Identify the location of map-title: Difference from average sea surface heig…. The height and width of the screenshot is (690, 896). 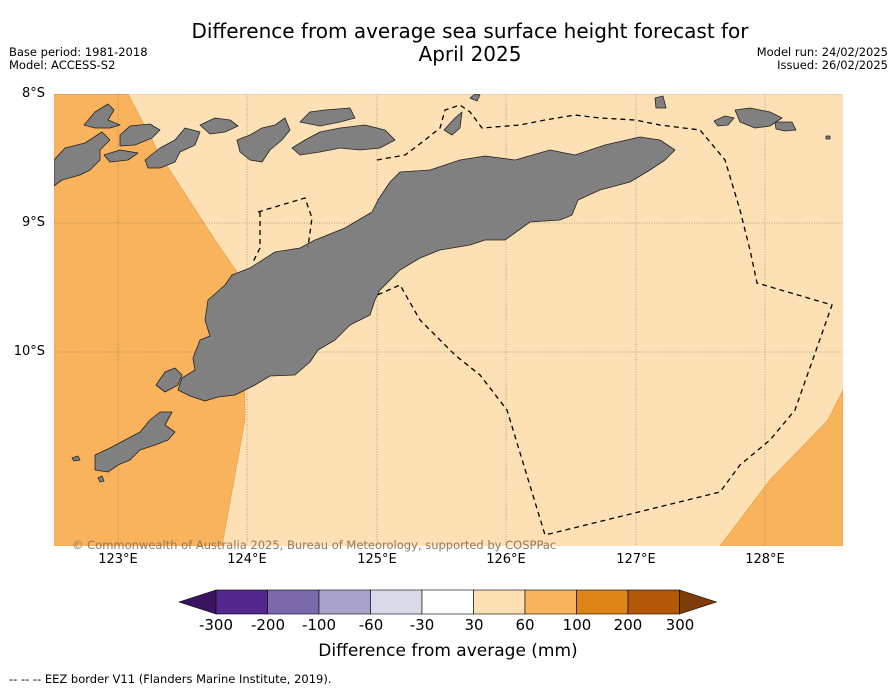
(470, 43).